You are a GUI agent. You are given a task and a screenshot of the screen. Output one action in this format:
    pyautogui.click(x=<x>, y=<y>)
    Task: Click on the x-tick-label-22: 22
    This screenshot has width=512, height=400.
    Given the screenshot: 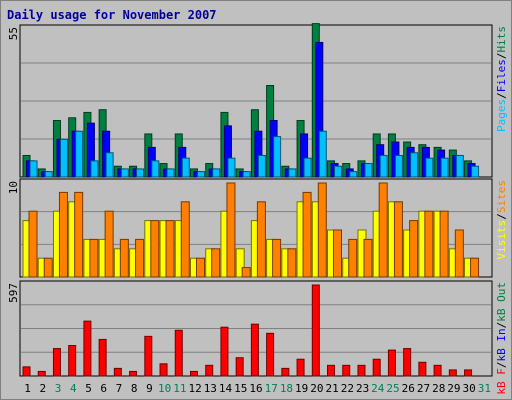 What is the action you would take?
    pyautogui.click(x=347, y=388)
    